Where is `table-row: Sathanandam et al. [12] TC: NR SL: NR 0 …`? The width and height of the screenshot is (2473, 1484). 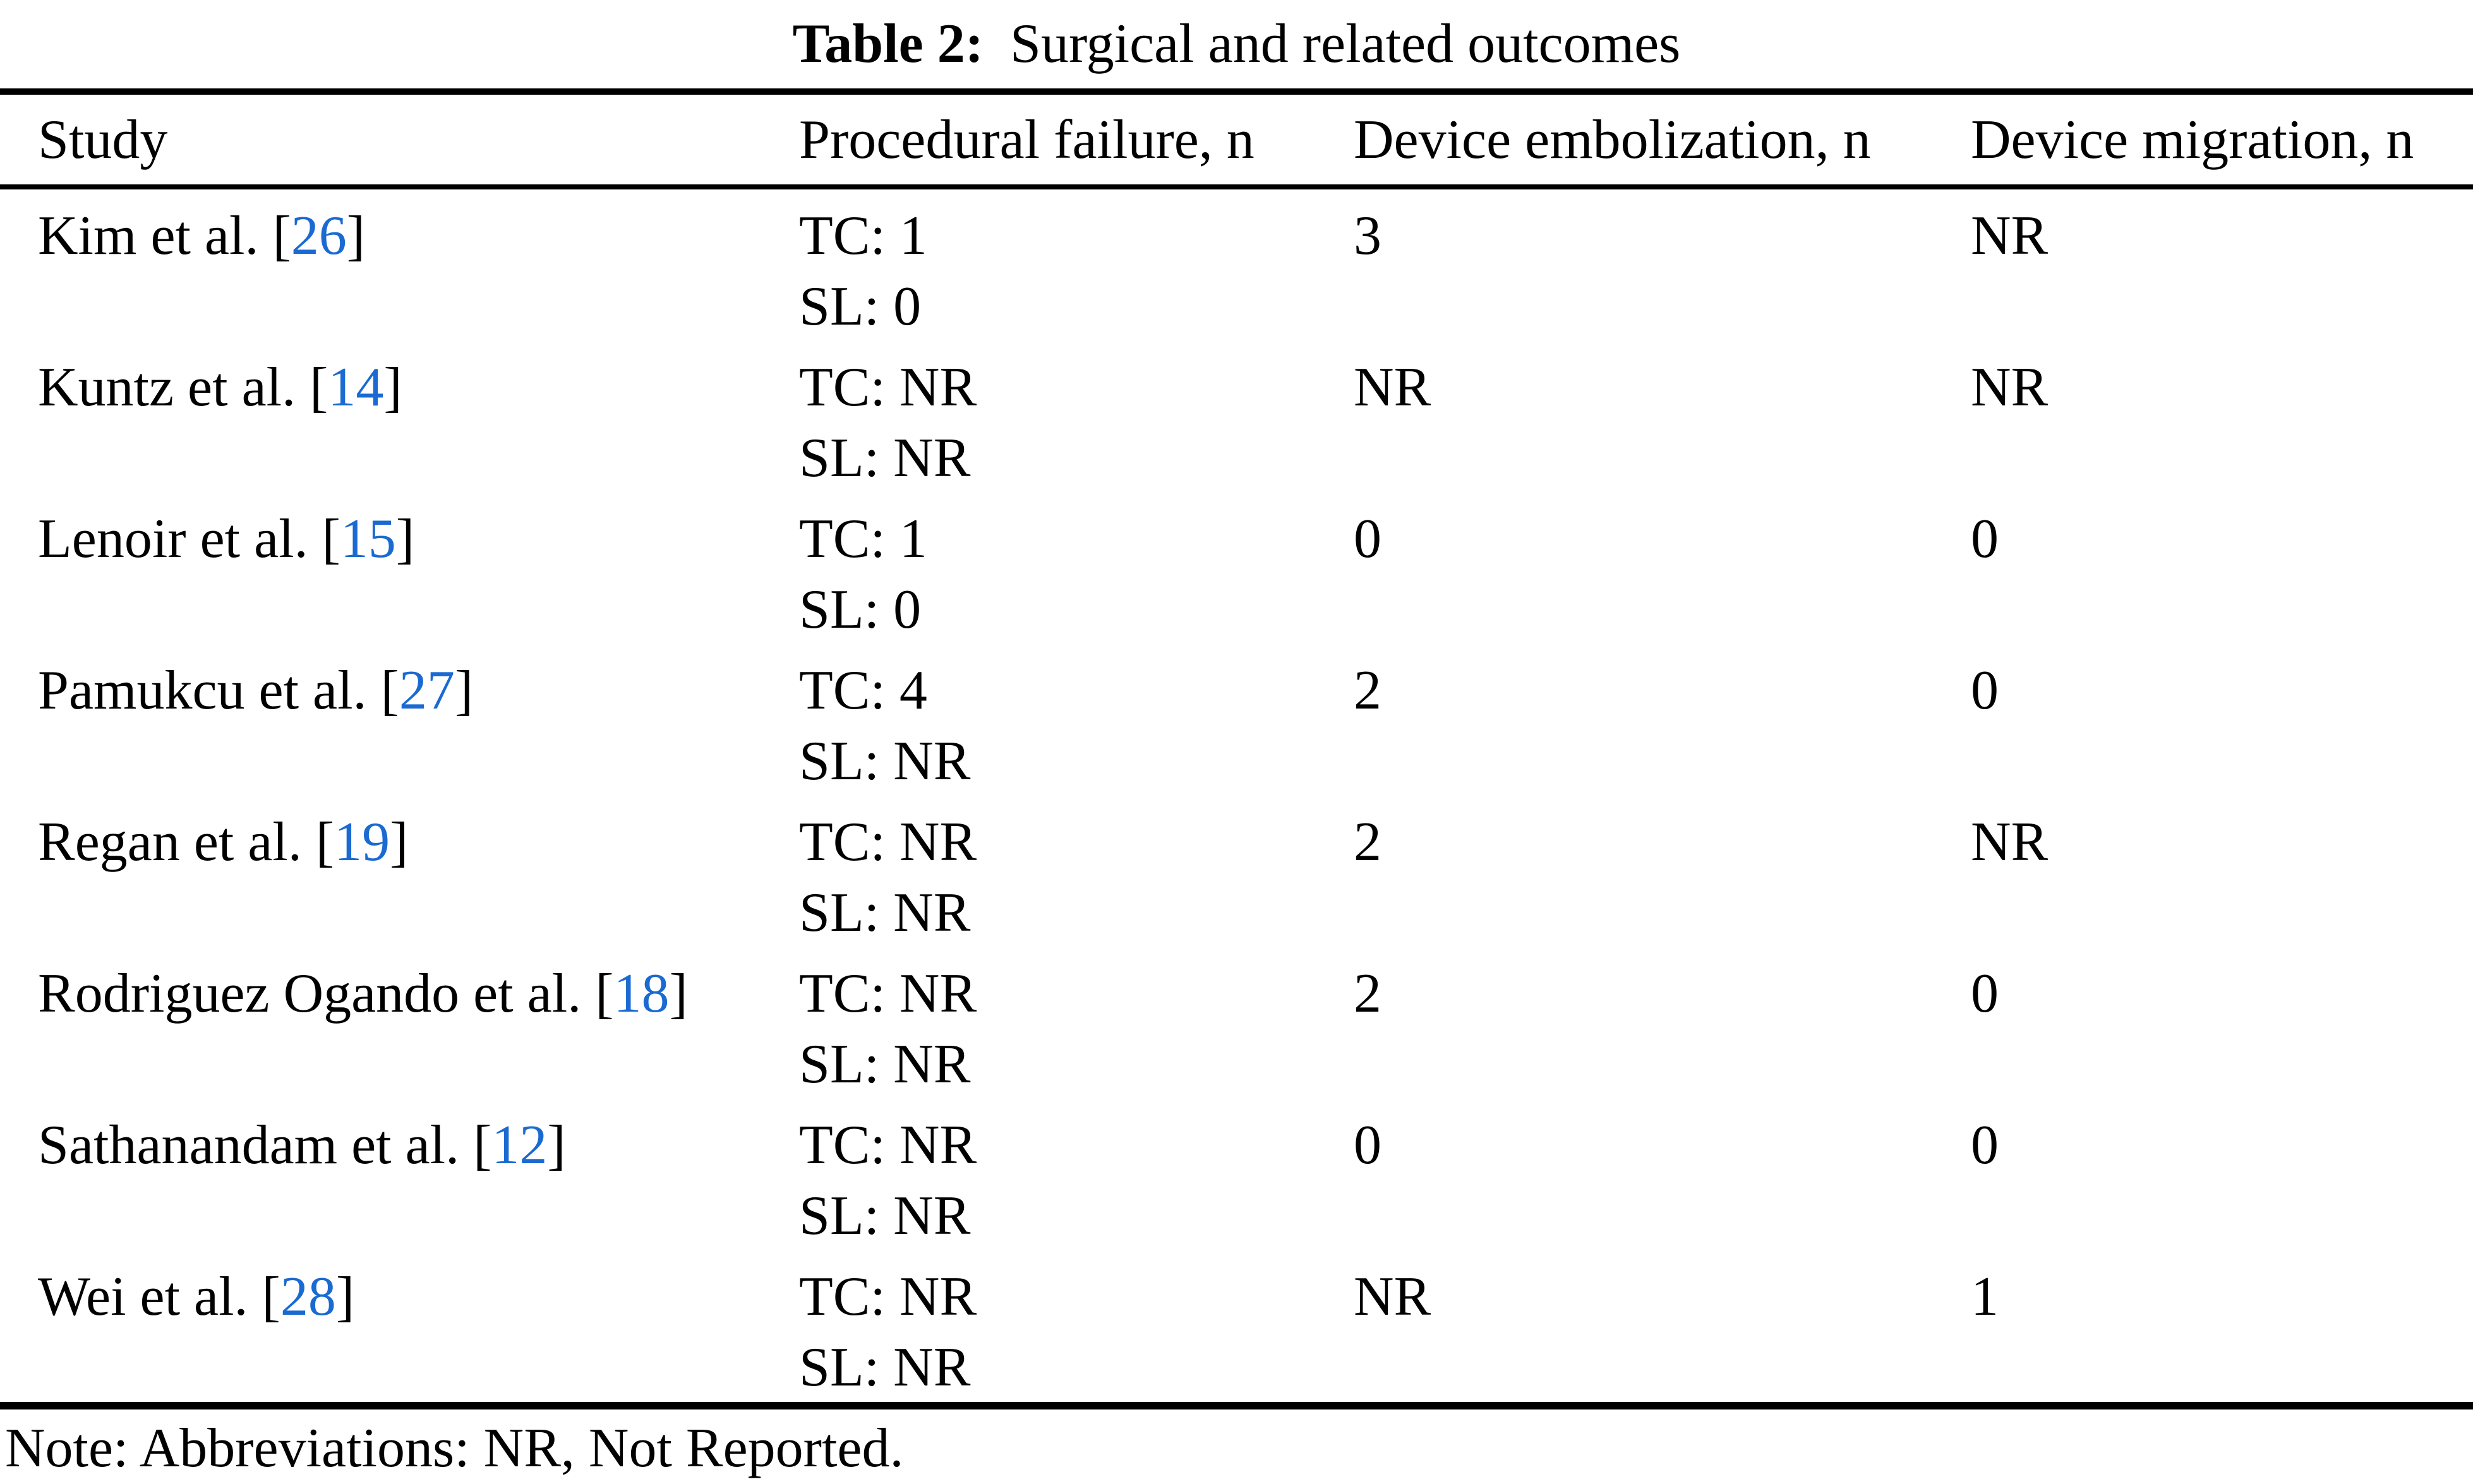 table-row: Sathanandam et al. [12] TC: NR SL: NR 0 … is located at coordinates (1236, 1174).